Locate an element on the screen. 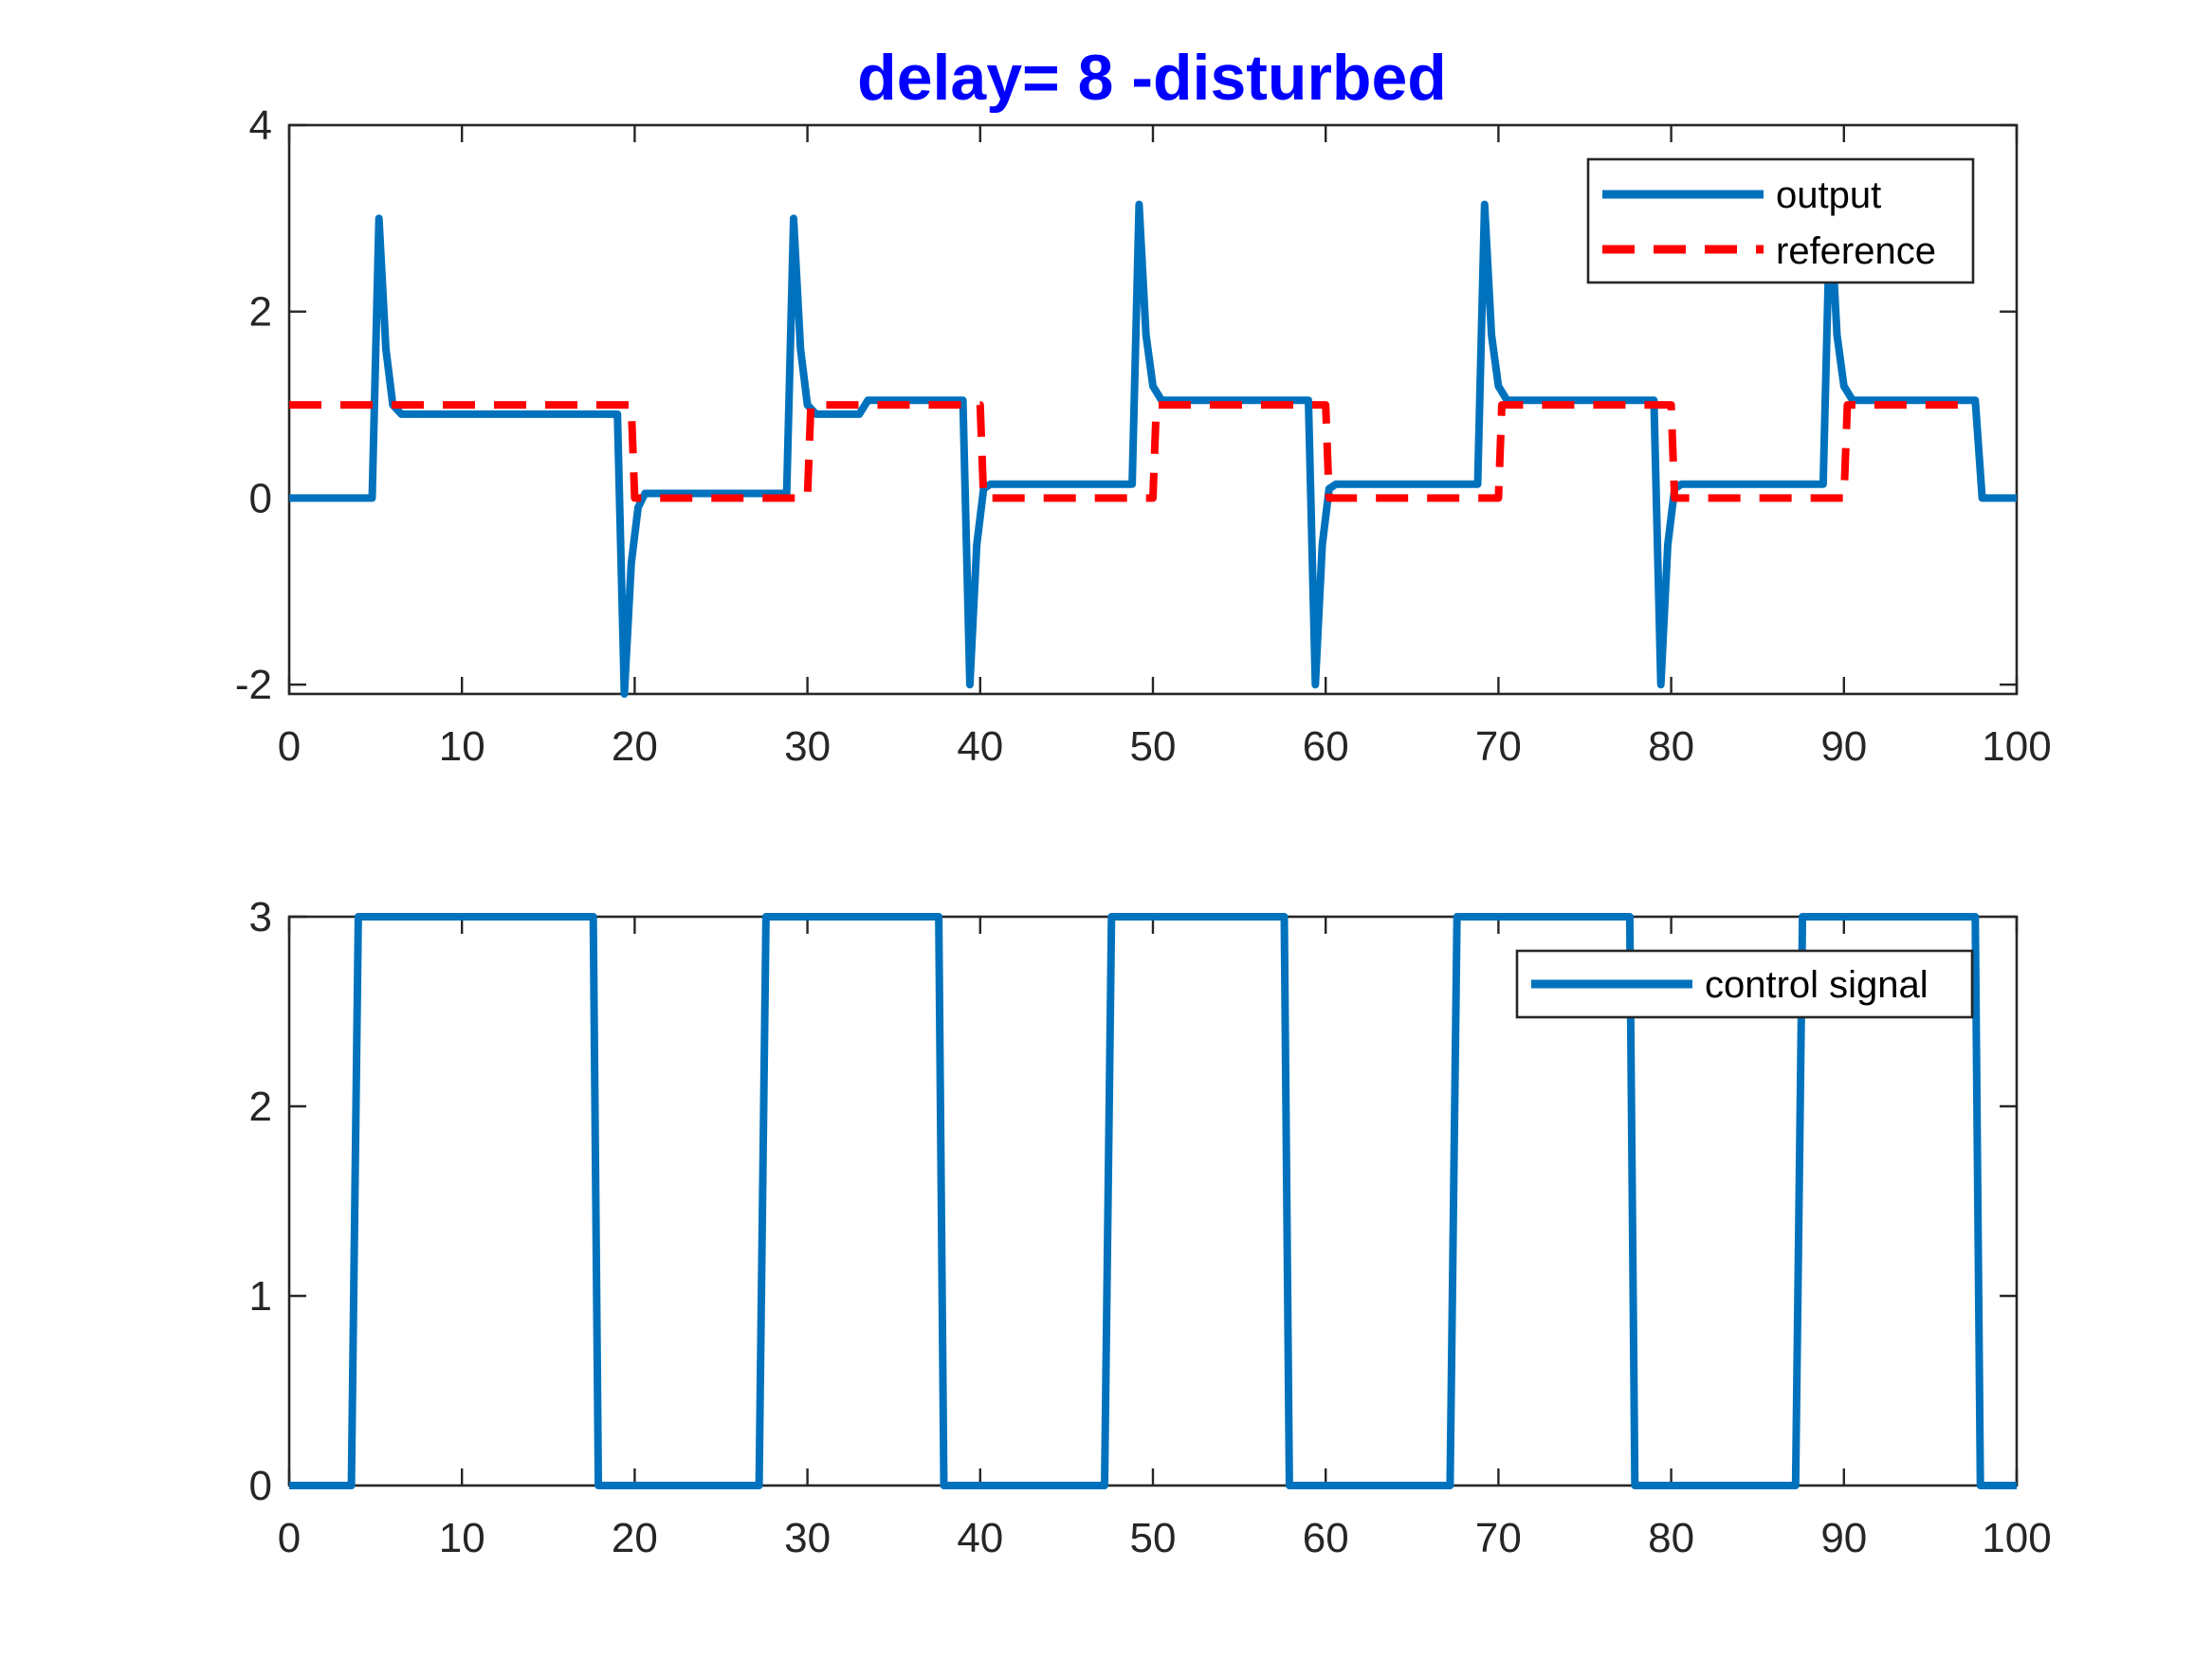 The width and height of the screenshot is (2212, 1659). legend-label-reference: reference is located at coordinates (1856, 251).